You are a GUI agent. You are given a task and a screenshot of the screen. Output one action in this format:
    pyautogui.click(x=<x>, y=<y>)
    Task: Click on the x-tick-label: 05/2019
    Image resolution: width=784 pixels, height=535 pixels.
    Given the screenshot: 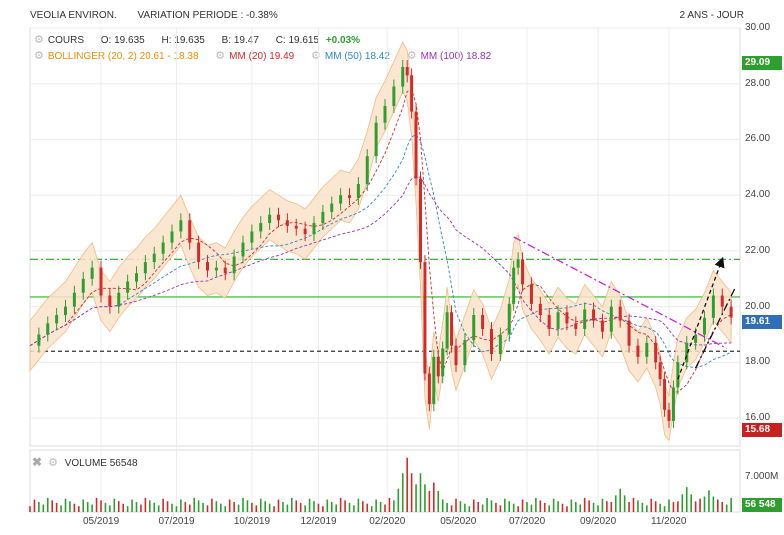 What is the action you would take?
    pyautogui.click(x=101, y=521)
    